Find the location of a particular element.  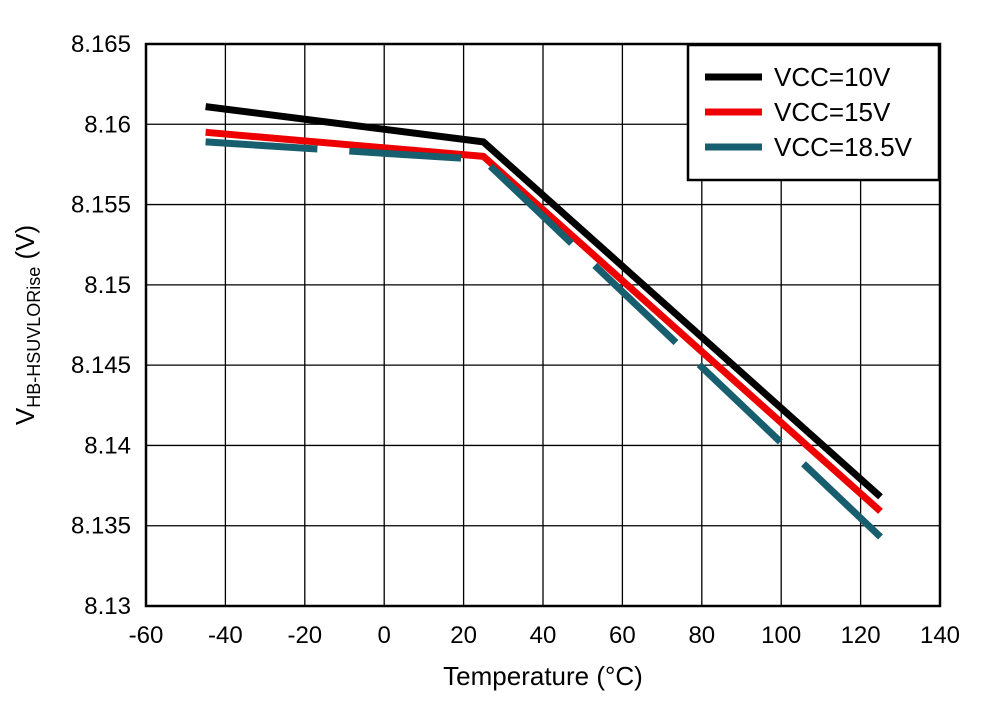

x-tick-label: 140 is located at coordinates (940, 635).